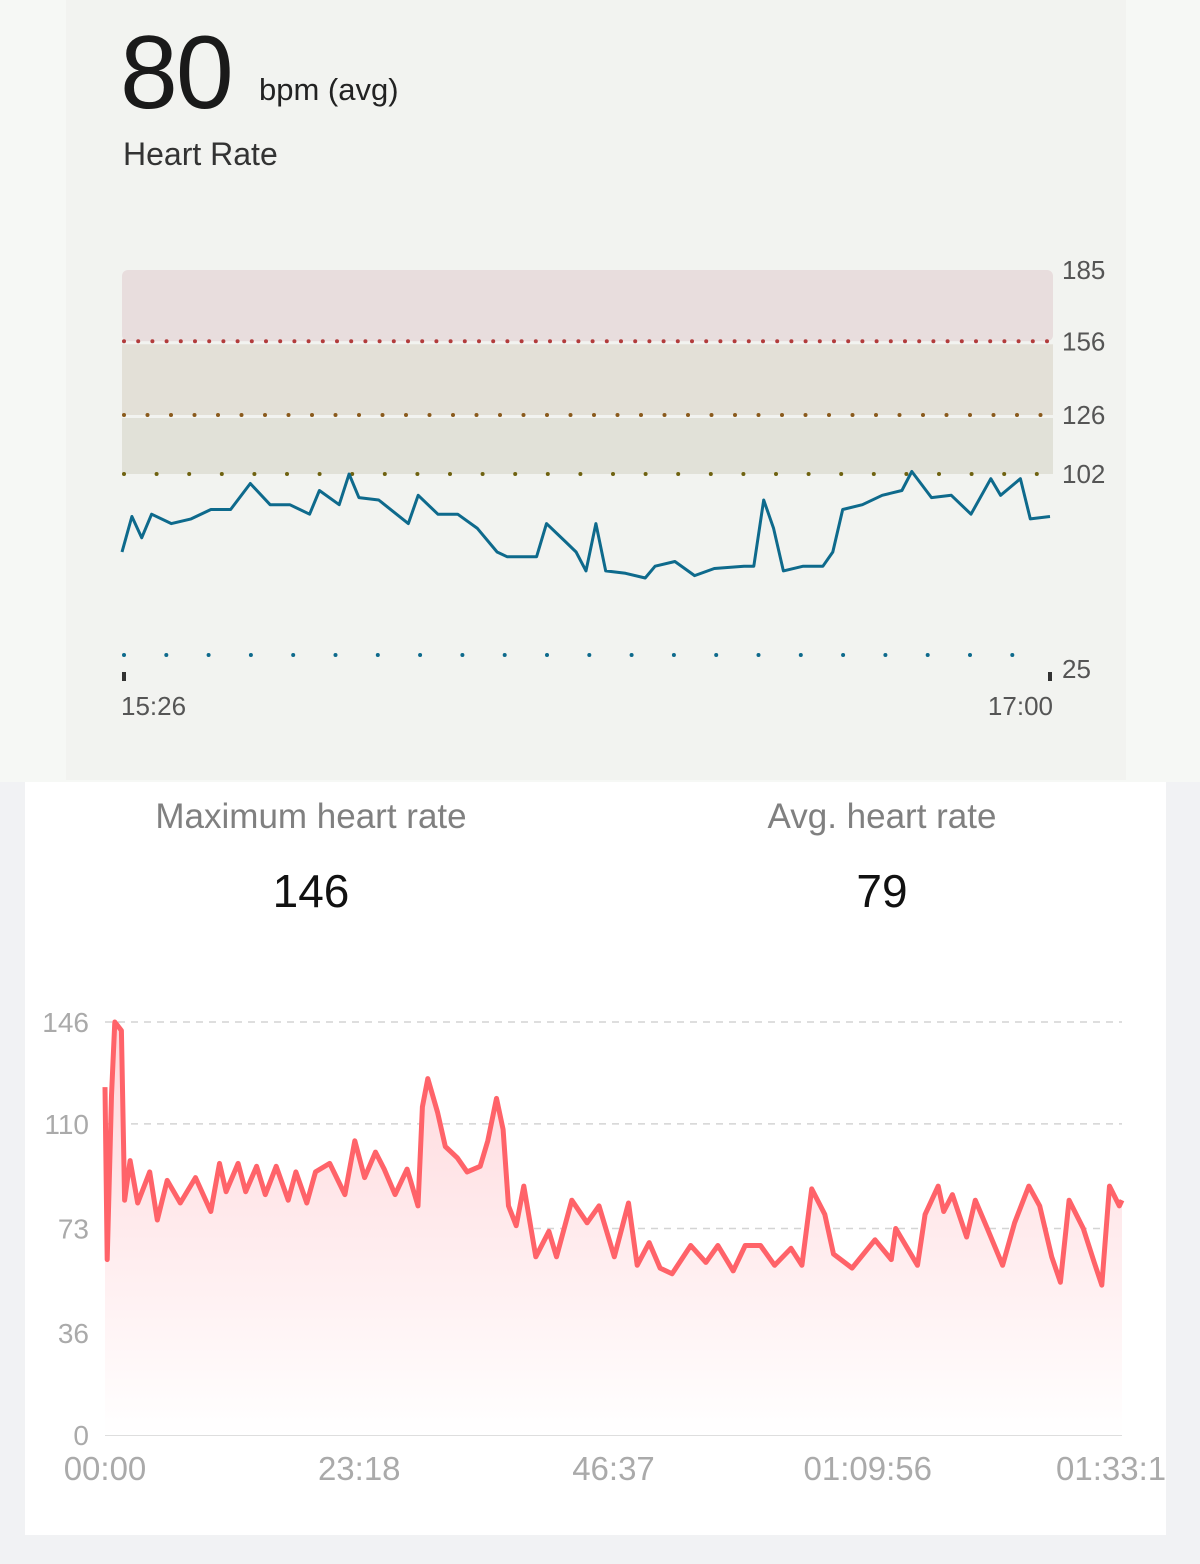  I want to click on x-tick-label: 17:00, so click(1020, 706).